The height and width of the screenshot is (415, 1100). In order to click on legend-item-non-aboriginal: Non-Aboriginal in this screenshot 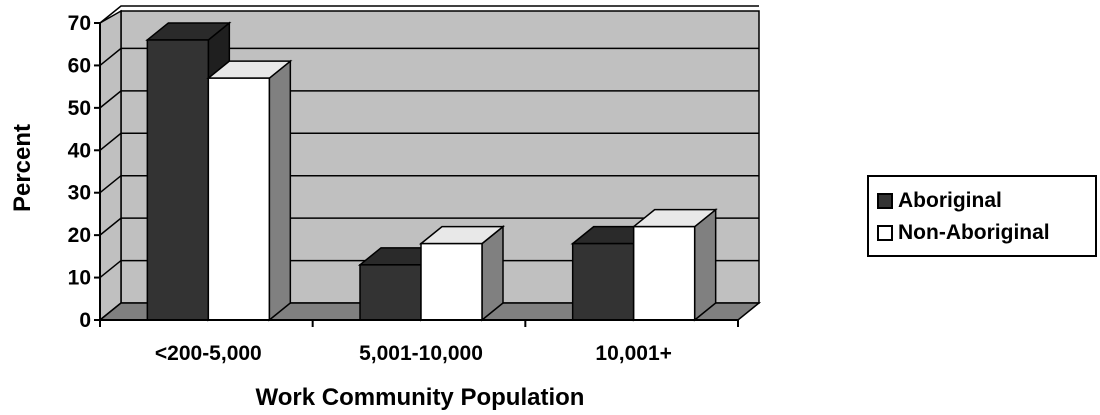, I will do `click(963, 233)`.